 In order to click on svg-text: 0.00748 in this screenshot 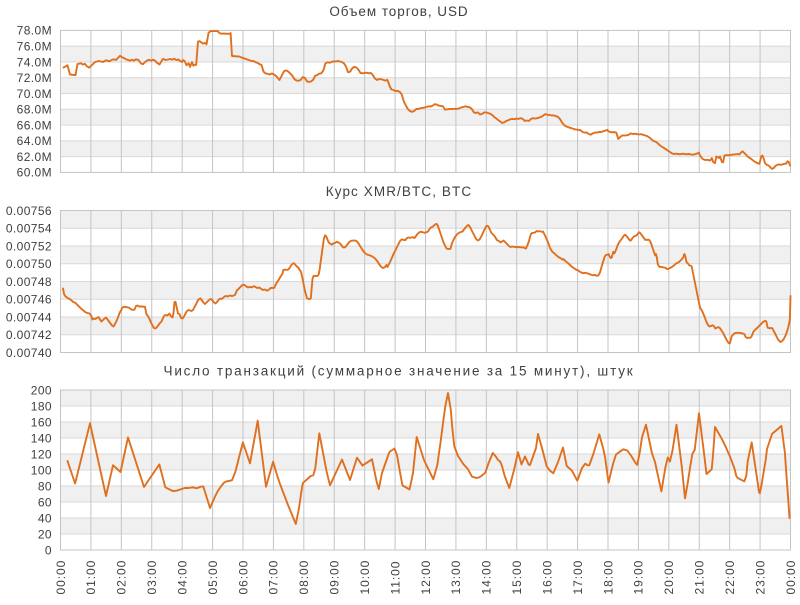, I will do `click(29, 282)`.